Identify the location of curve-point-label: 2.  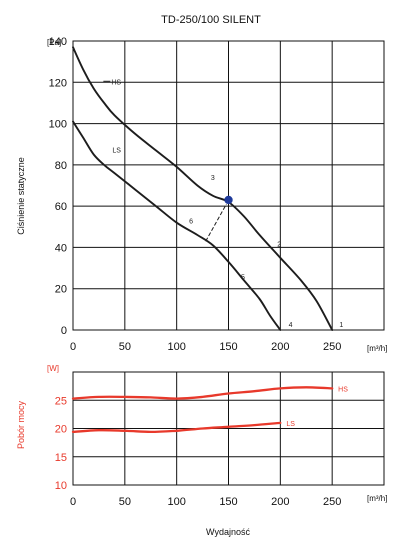
(279, 244).